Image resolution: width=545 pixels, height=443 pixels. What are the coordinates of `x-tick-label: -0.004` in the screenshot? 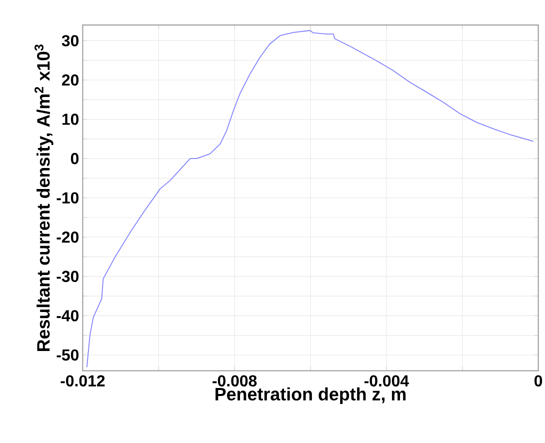 It's located at (386, 381).